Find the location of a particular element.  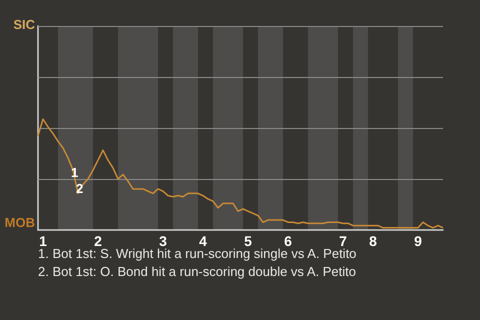

x-tick-label: 7 is located at coordinates (343, 241).